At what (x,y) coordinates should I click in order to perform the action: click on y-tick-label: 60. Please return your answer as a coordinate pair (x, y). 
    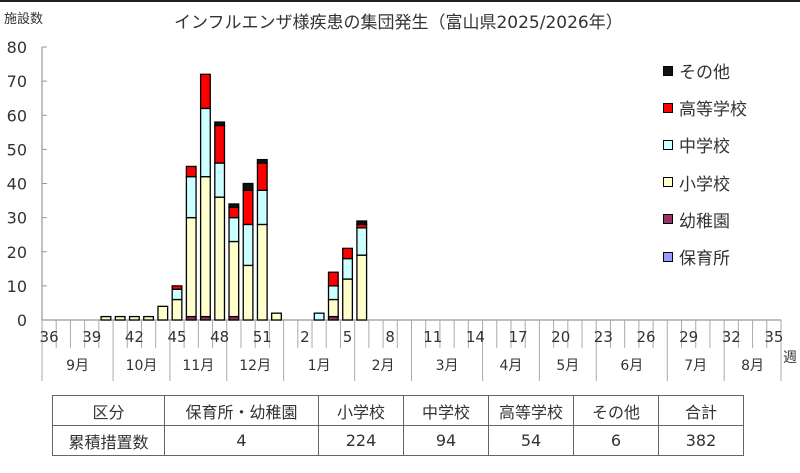
    Looking at the image, I should click on (17, 115).